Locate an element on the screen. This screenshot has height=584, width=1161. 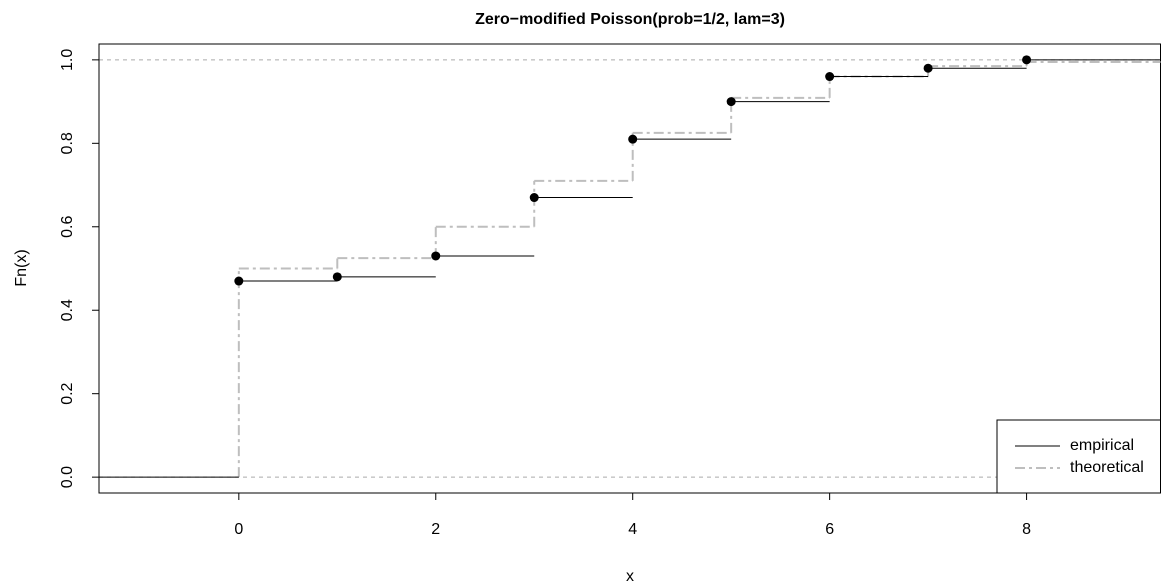
legend-label: empirical is located at coordinates (1102, 445).